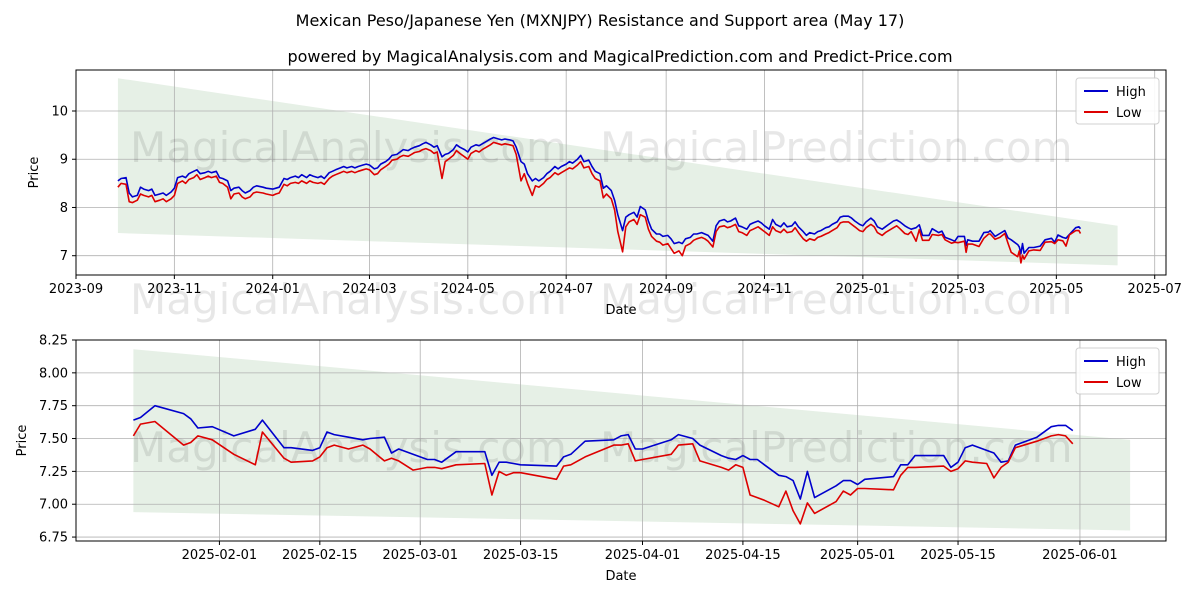 This screenshot has height=600, width=1200. What do you see at coordinates (76, 289) in the screenshot?
I see `x-tick-label: 2023-09` at bounding box center [76, 289].